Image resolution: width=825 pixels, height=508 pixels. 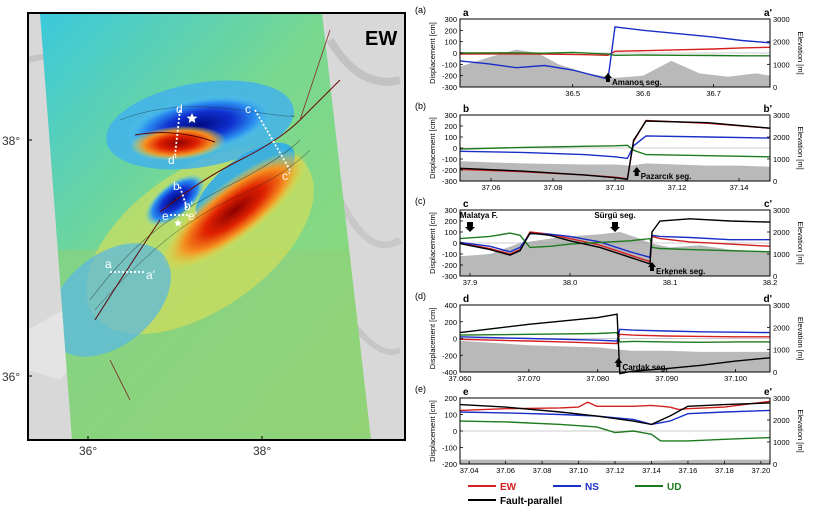 I want to click on legend-label: NS, so click(x=592, y=487).